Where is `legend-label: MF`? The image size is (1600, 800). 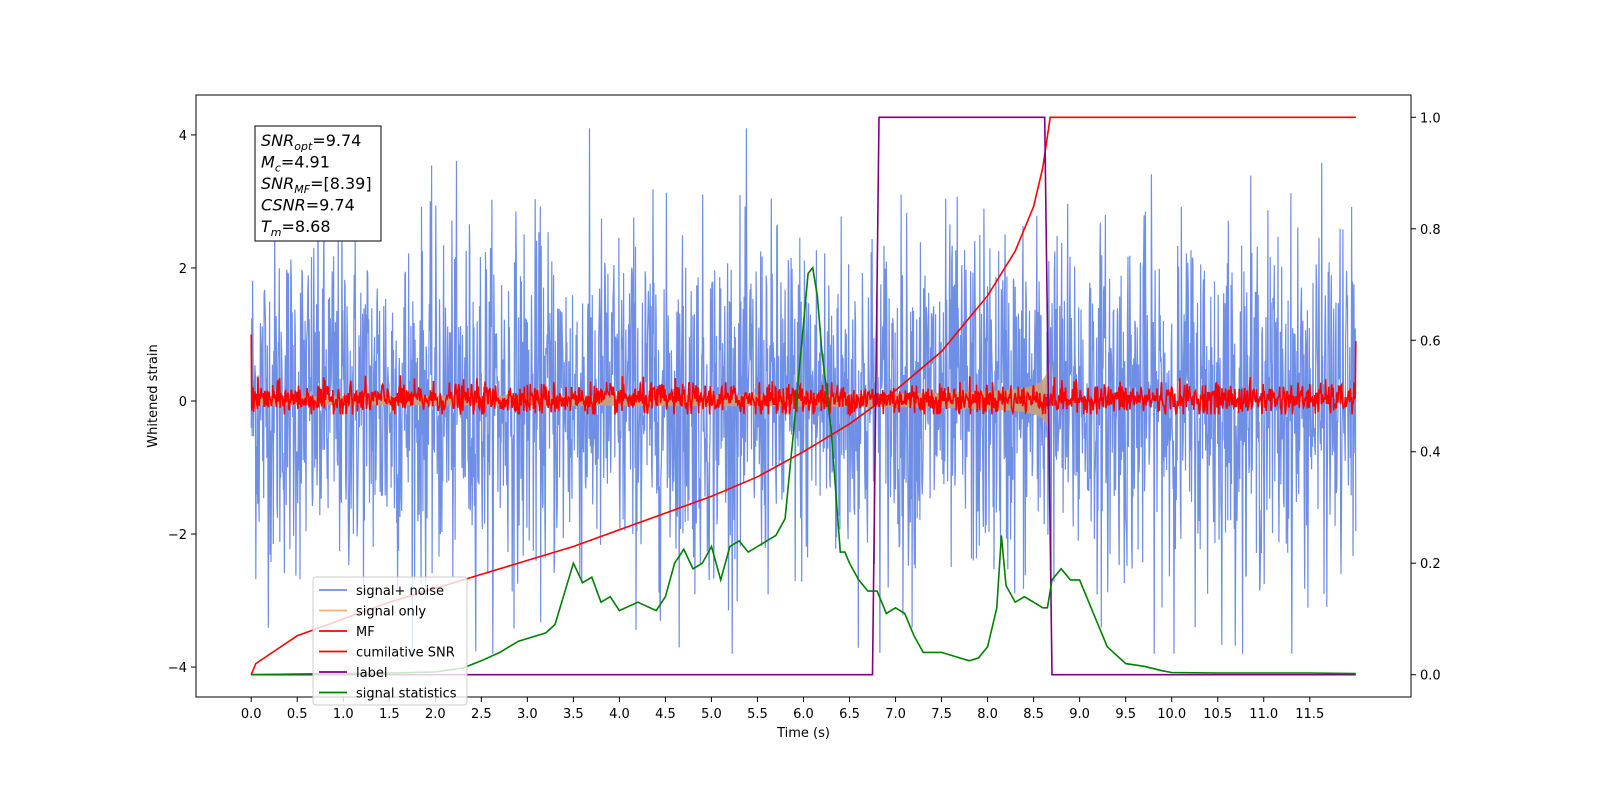
legend-label: MF is located at coordinates (365, 632).